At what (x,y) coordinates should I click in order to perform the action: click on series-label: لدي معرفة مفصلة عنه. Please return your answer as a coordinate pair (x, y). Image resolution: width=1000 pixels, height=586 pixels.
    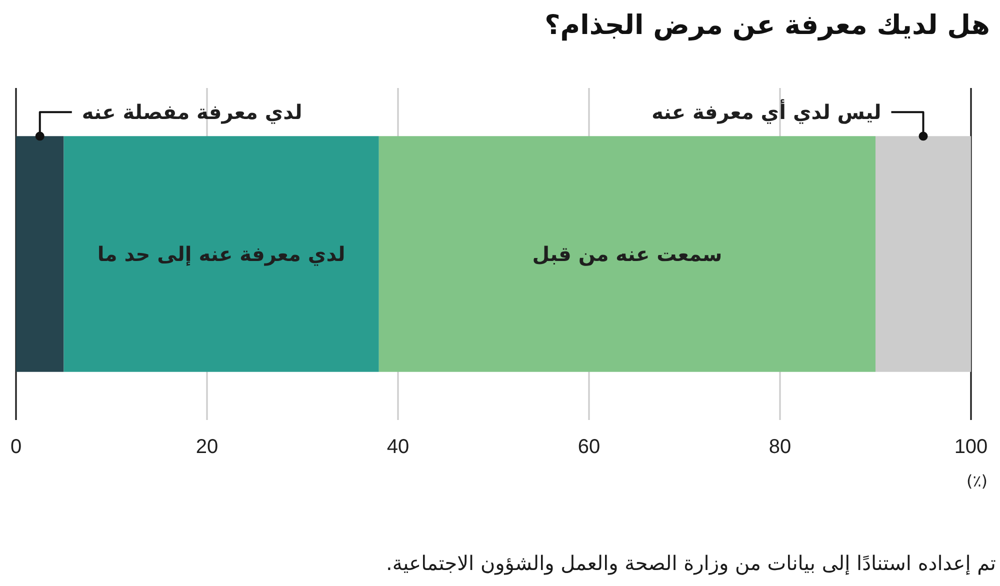
    Looking at the image, I should click on (192, 112).